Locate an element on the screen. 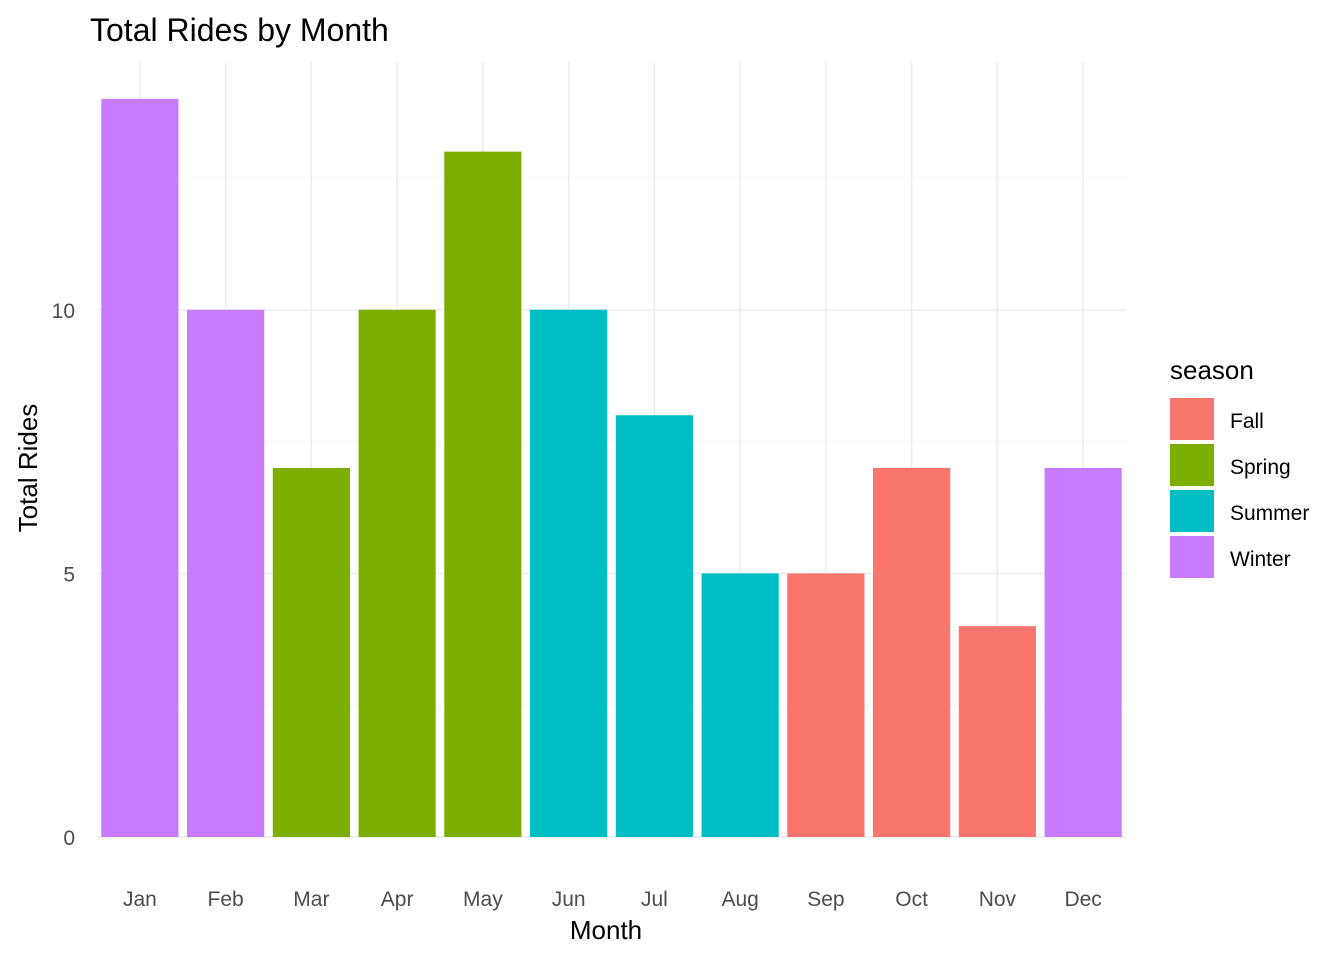  x-tick-label: Aug is located at coordinates (739, 899).